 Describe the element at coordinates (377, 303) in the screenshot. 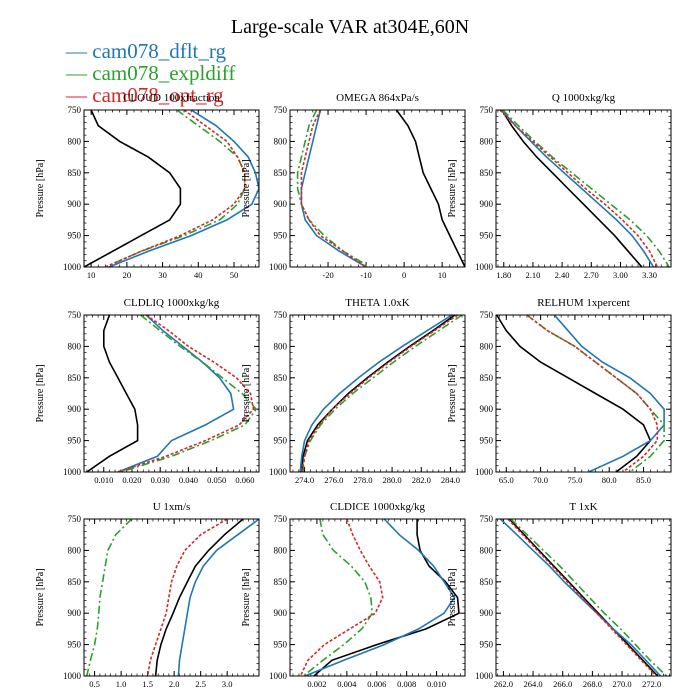

I see `panel-title: THETA 1.0xK` at that location.